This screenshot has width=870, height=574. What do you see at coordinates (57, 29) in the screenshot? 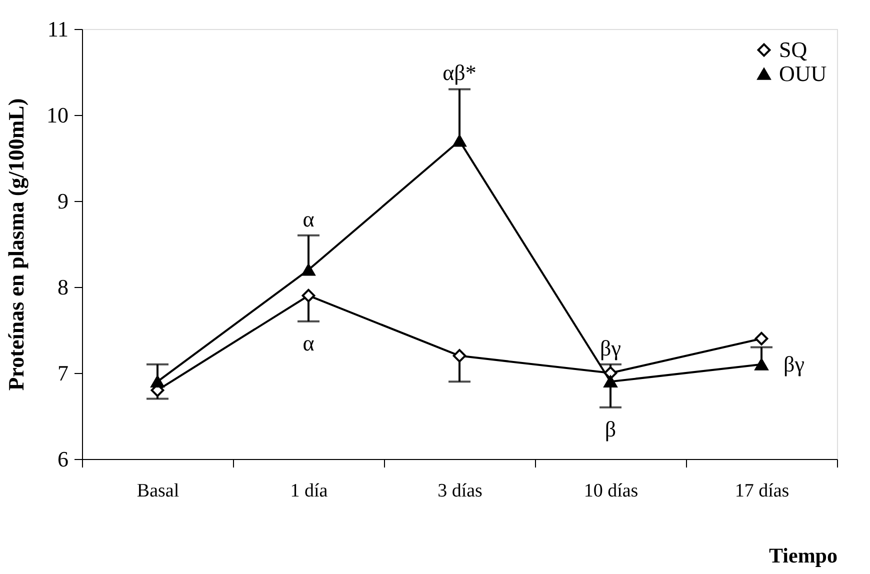
I see `y-tick-label: 11` at bounding box center [57, 29].